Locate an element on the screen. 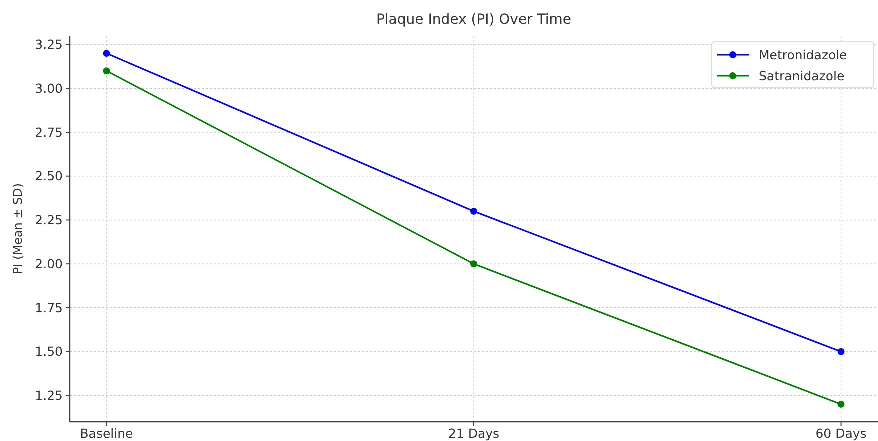 The image size is (878, 441). y-tick-label: 1.25 is located at coordinates (49, 396).